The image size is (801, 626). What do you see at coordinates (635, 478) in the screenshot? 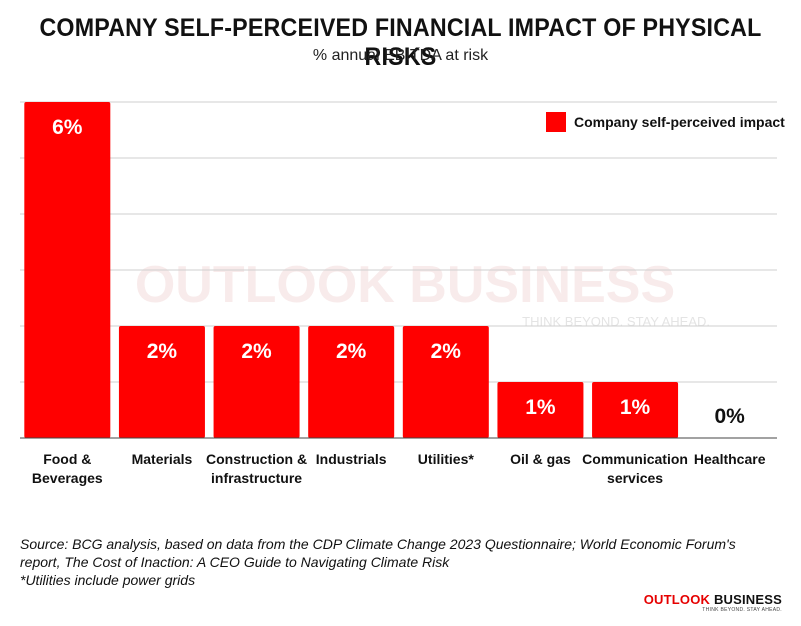
I see `x-tick-label: services` at bounding box center [635, 478].